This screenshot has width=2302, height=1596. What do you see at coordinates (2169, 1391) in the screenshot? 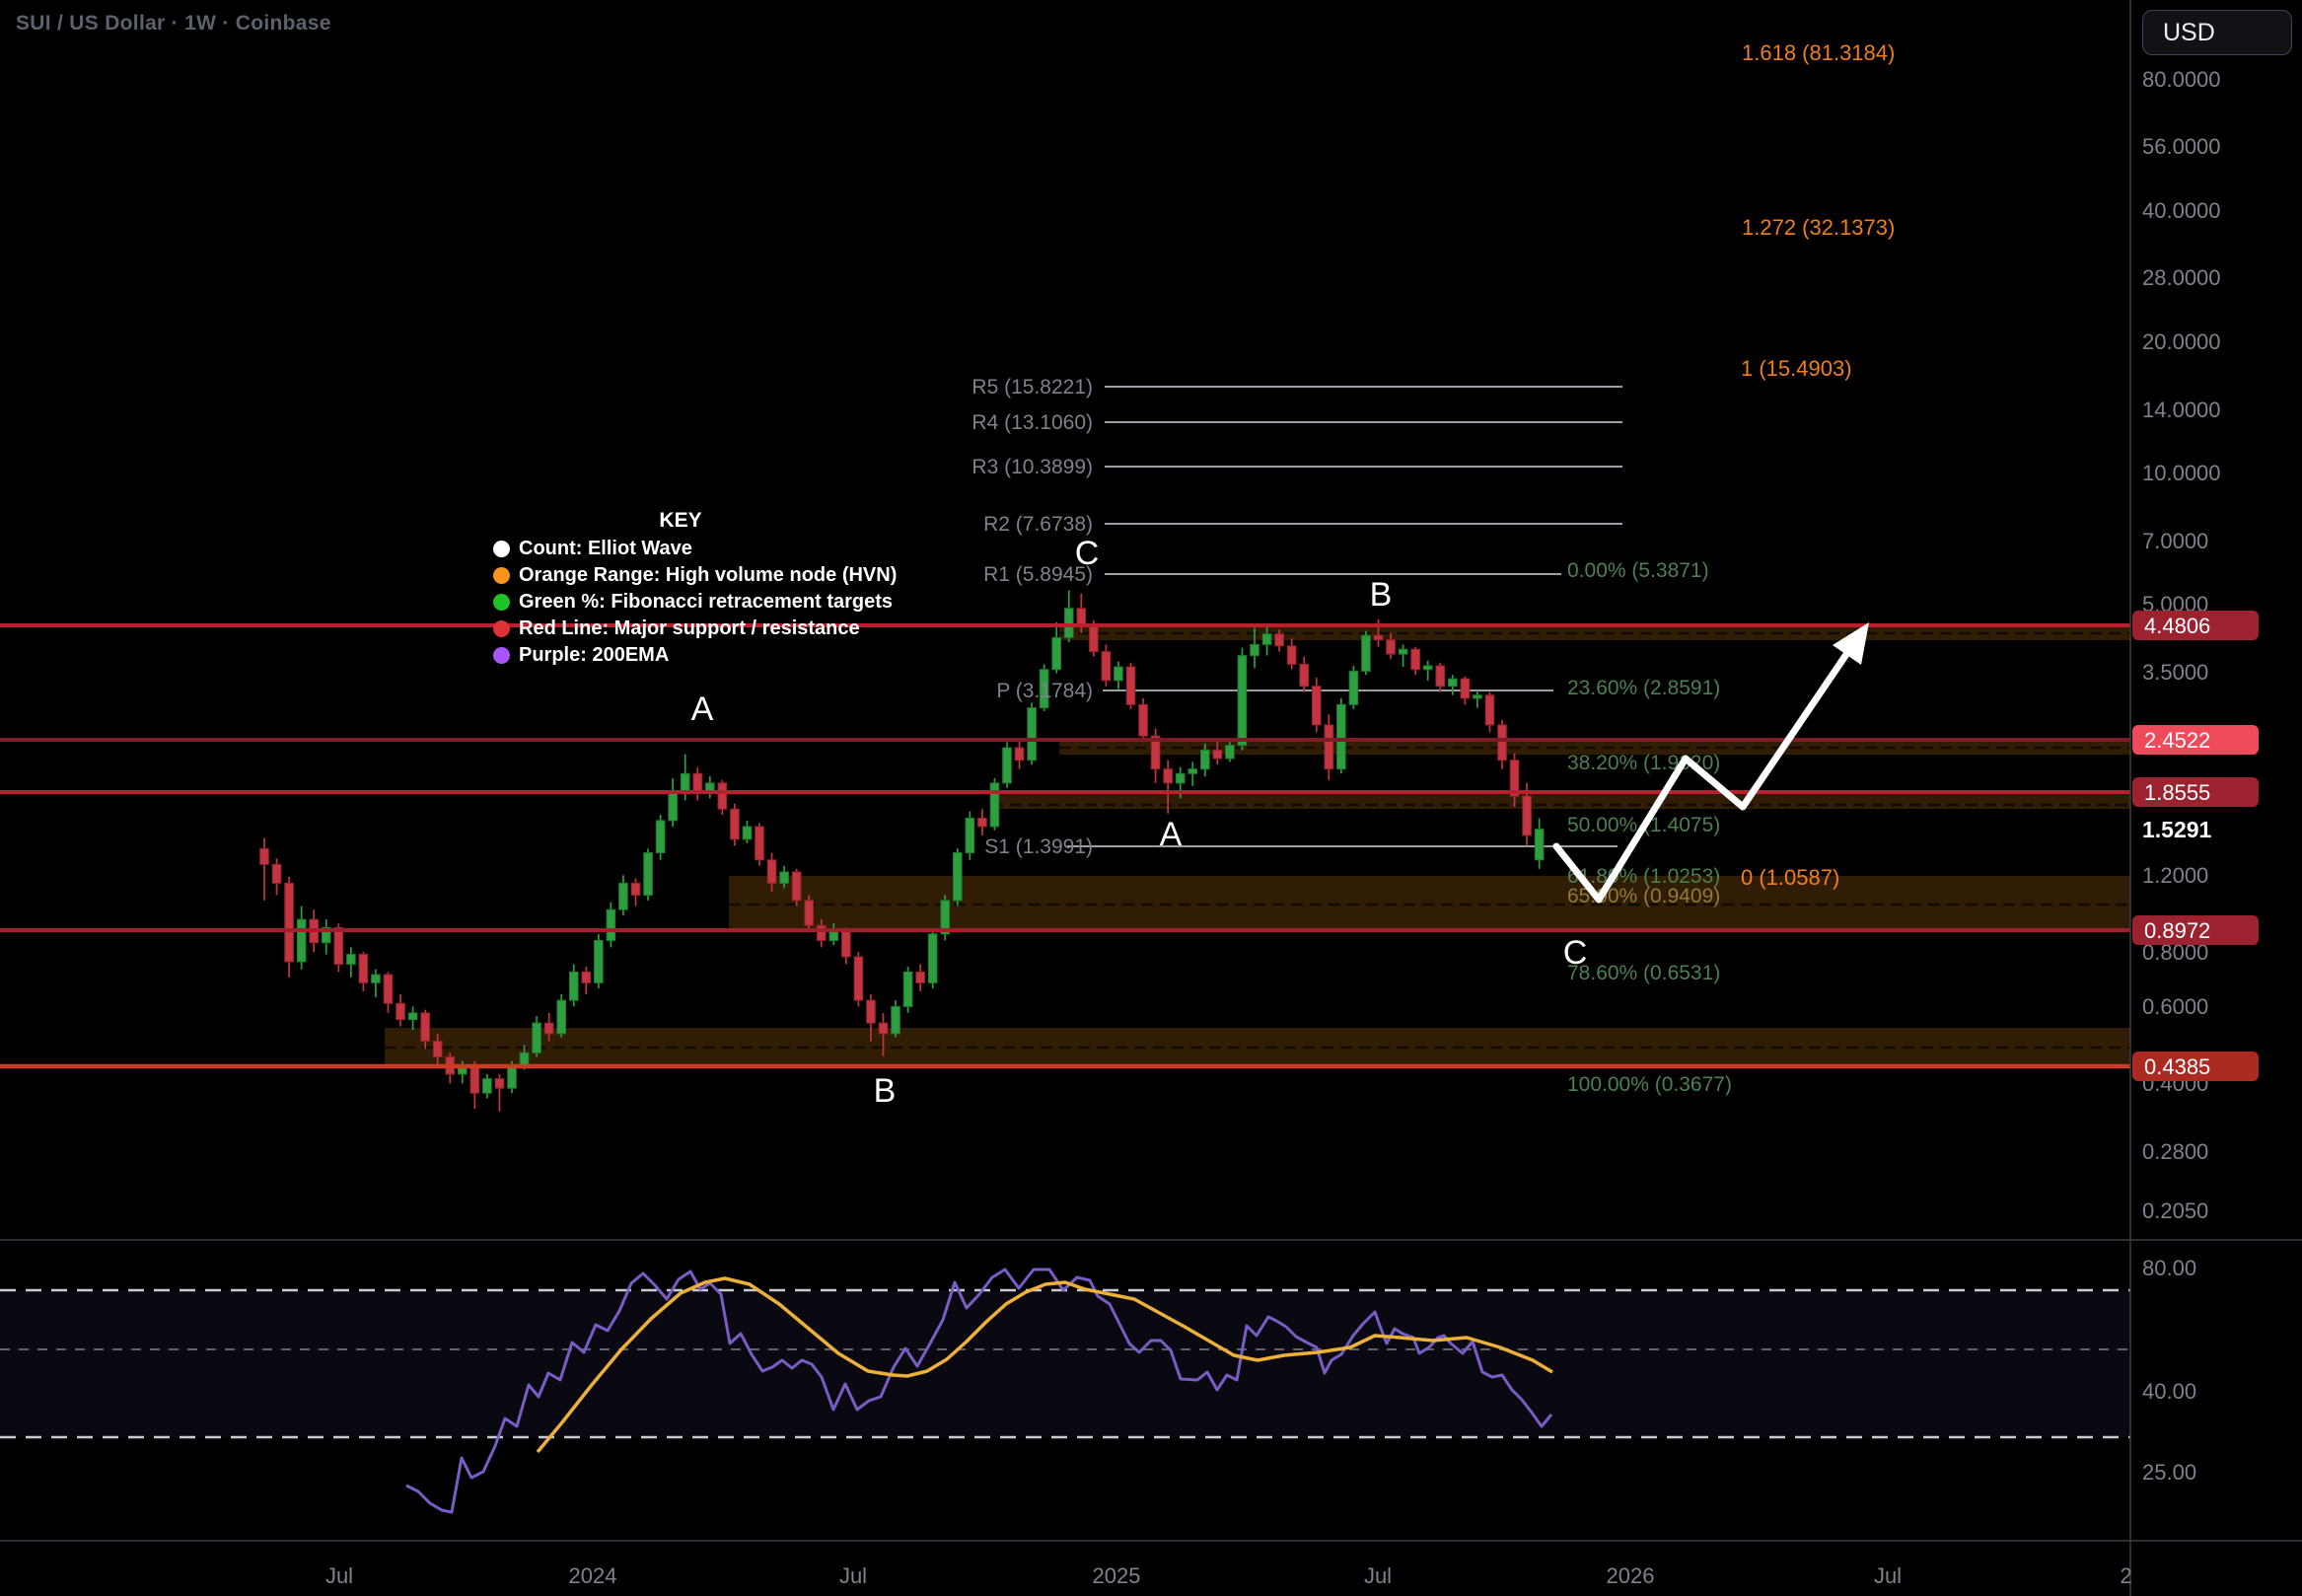
I see `indicator-axis-tick: 40.00` at bounding box center [2169, 1391].